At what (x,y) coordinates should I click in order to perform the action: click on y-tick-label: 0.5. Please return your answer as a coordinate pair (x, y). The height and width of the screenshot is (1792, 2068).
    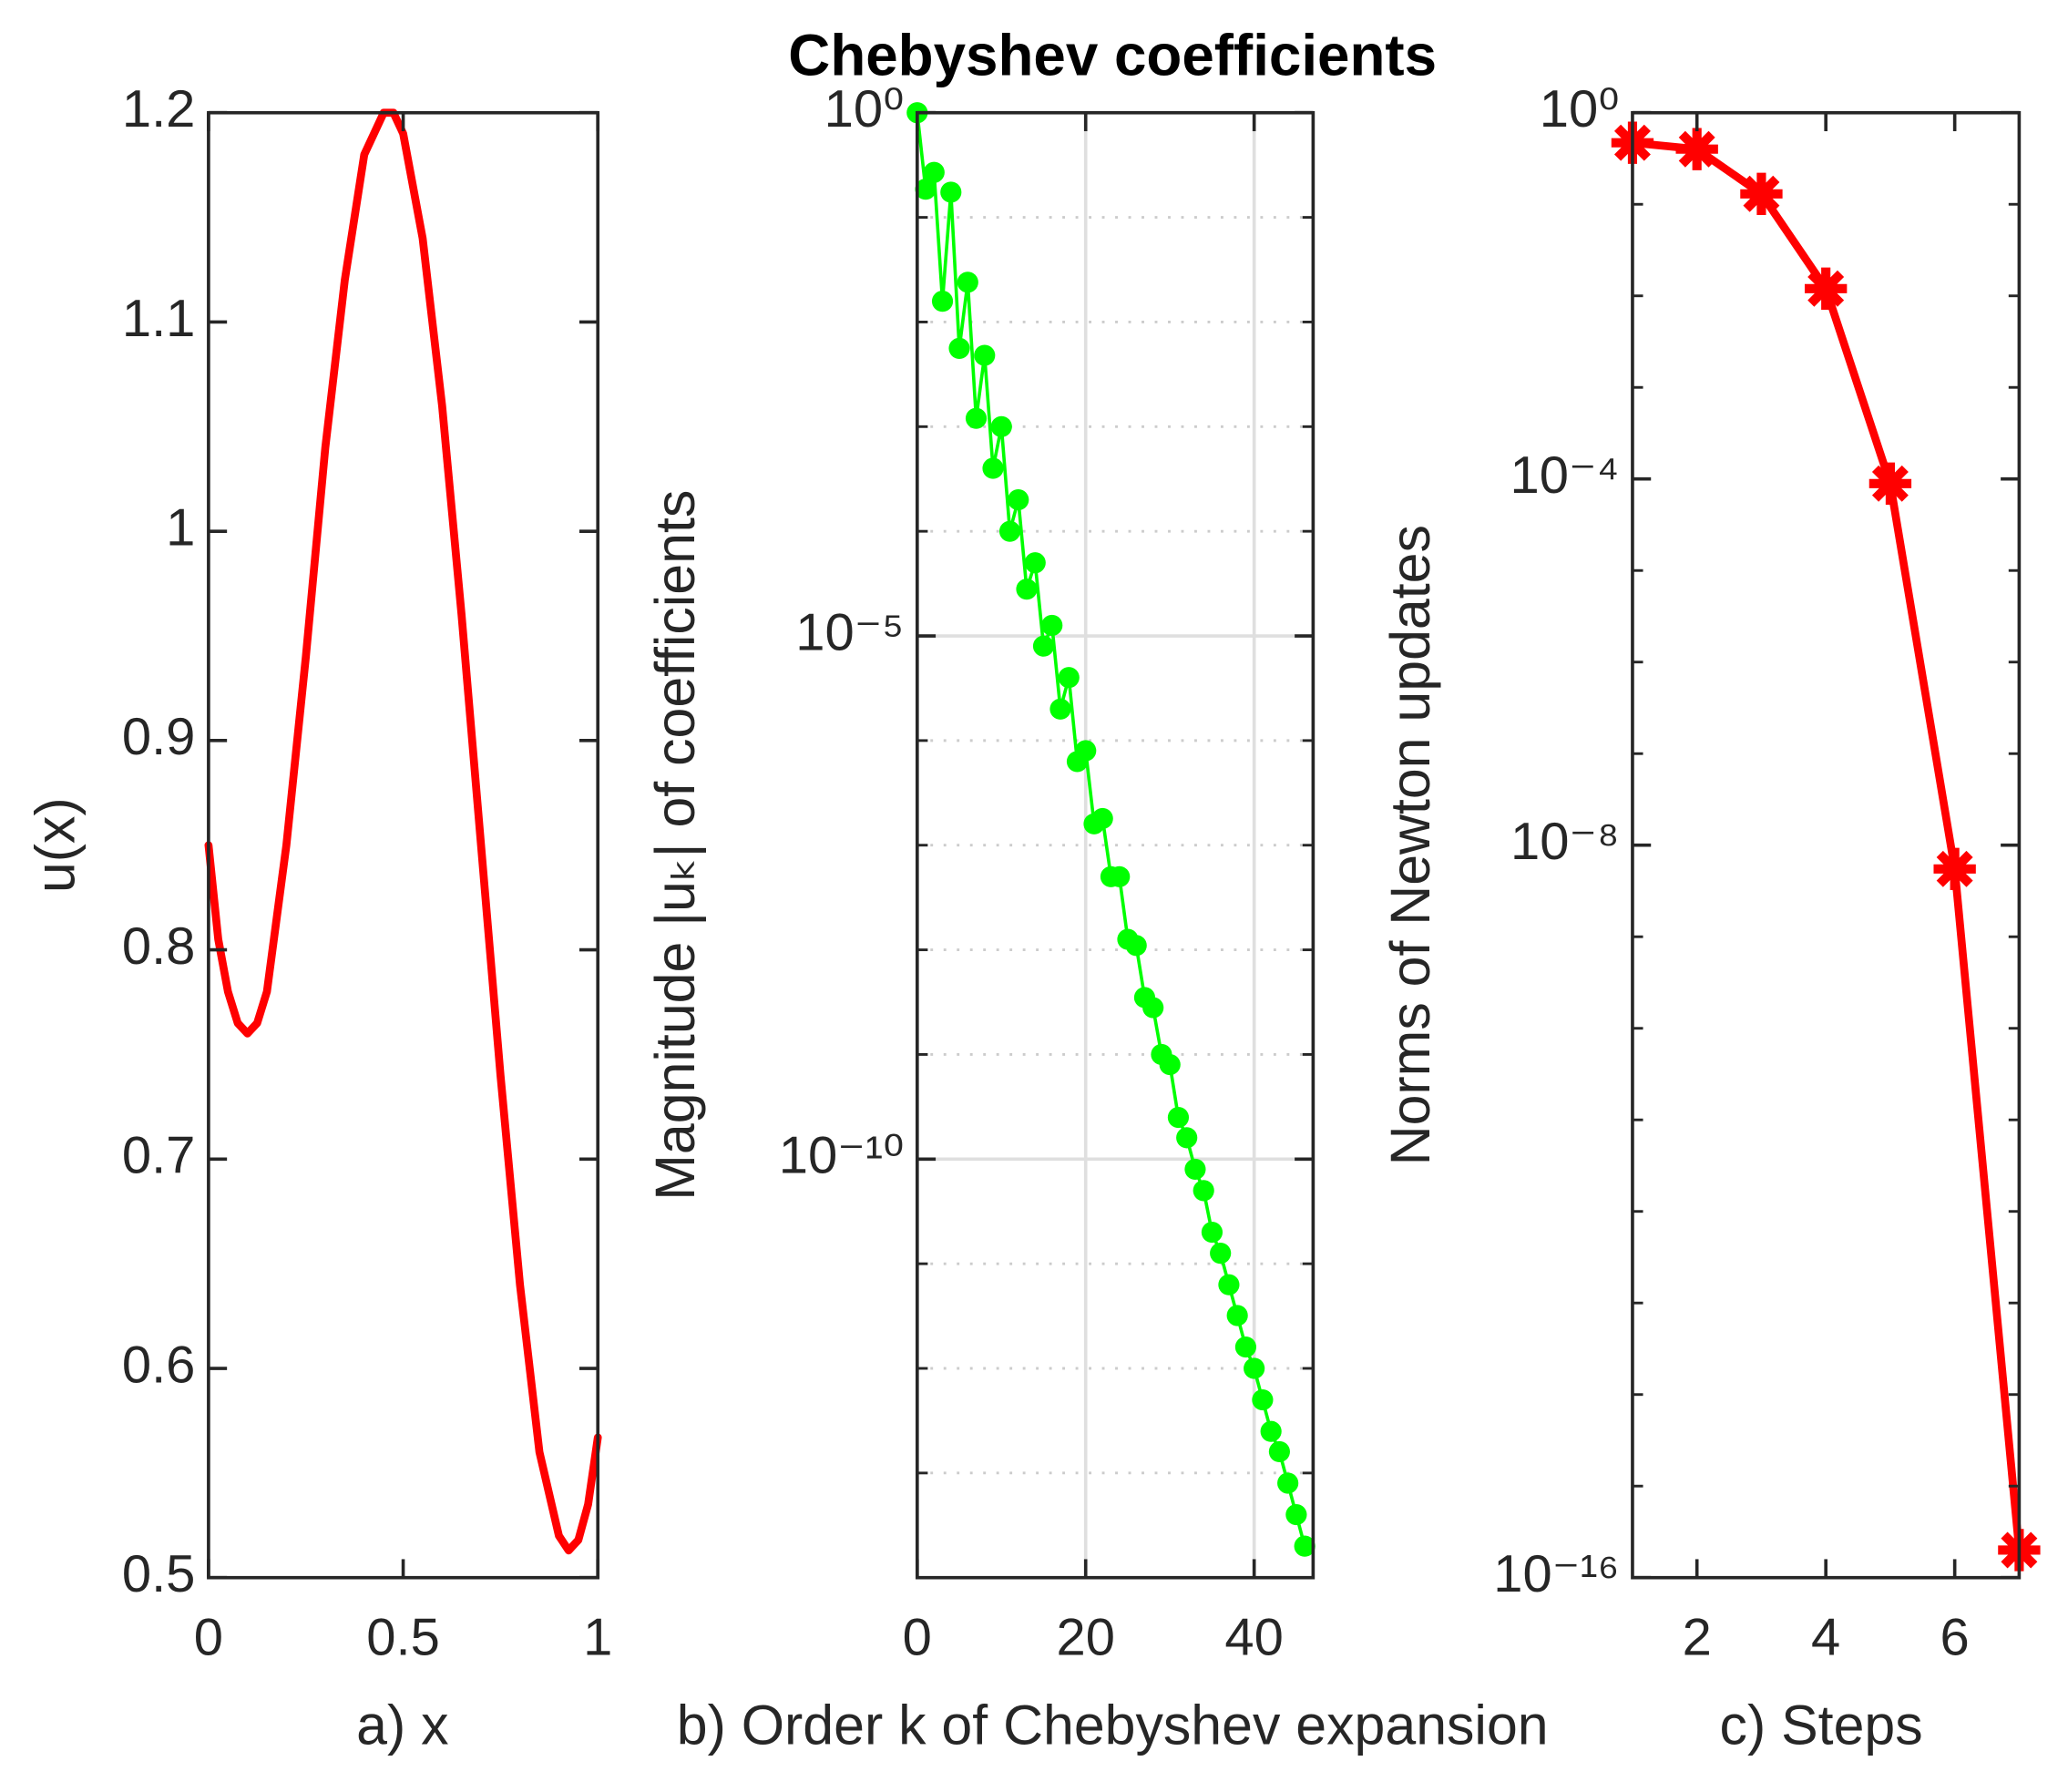
    Looking at the image, I should click on (159, 1574).